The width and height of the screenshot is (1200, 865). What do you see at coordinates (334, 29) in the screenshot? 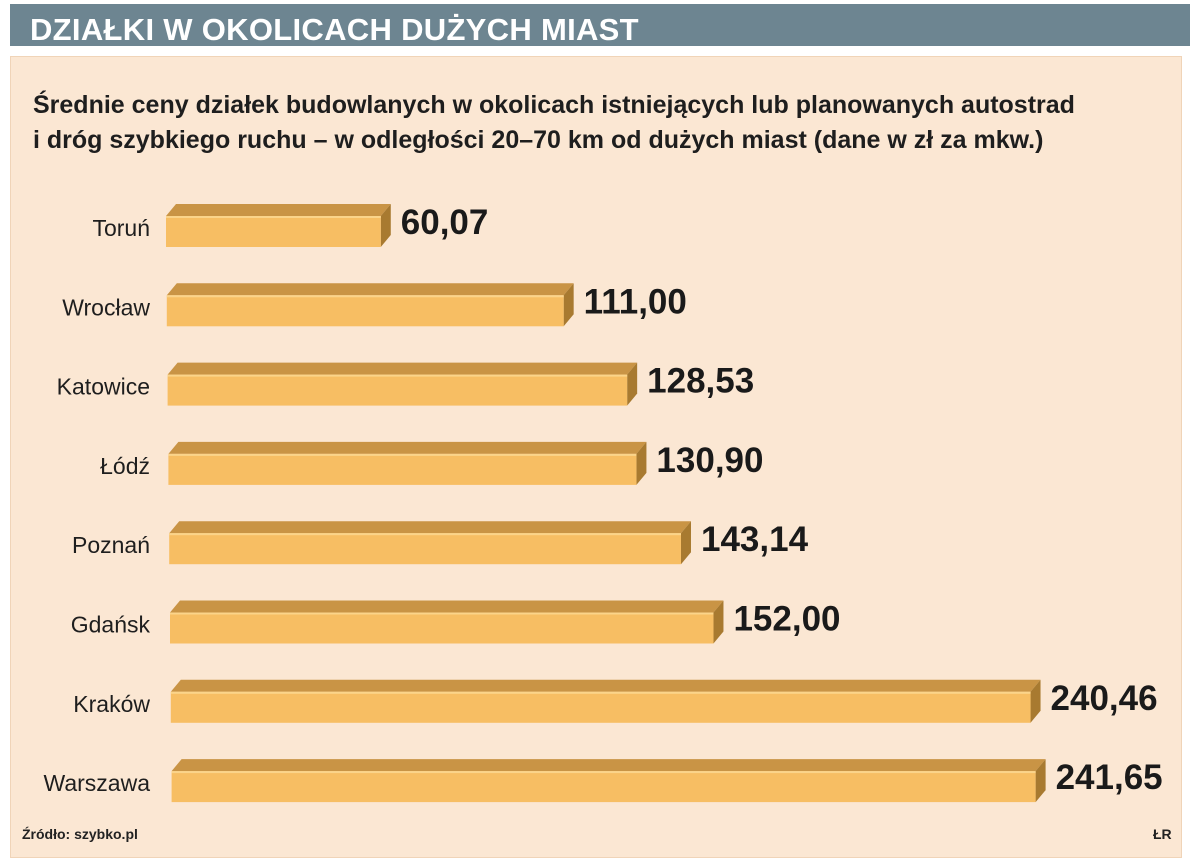
I see `chart-title: DZIAŁKI W OKOLICACH DUŻYCH MIAST` at bounding box center [334, 29].